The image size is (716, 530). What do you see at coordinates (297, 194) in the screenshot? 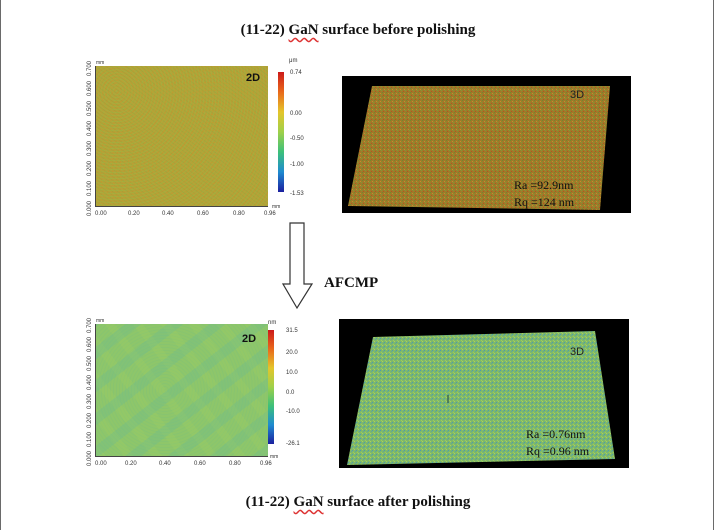
I see `before-2d-cbtick: -1.53` at bounding box center [297, 194].